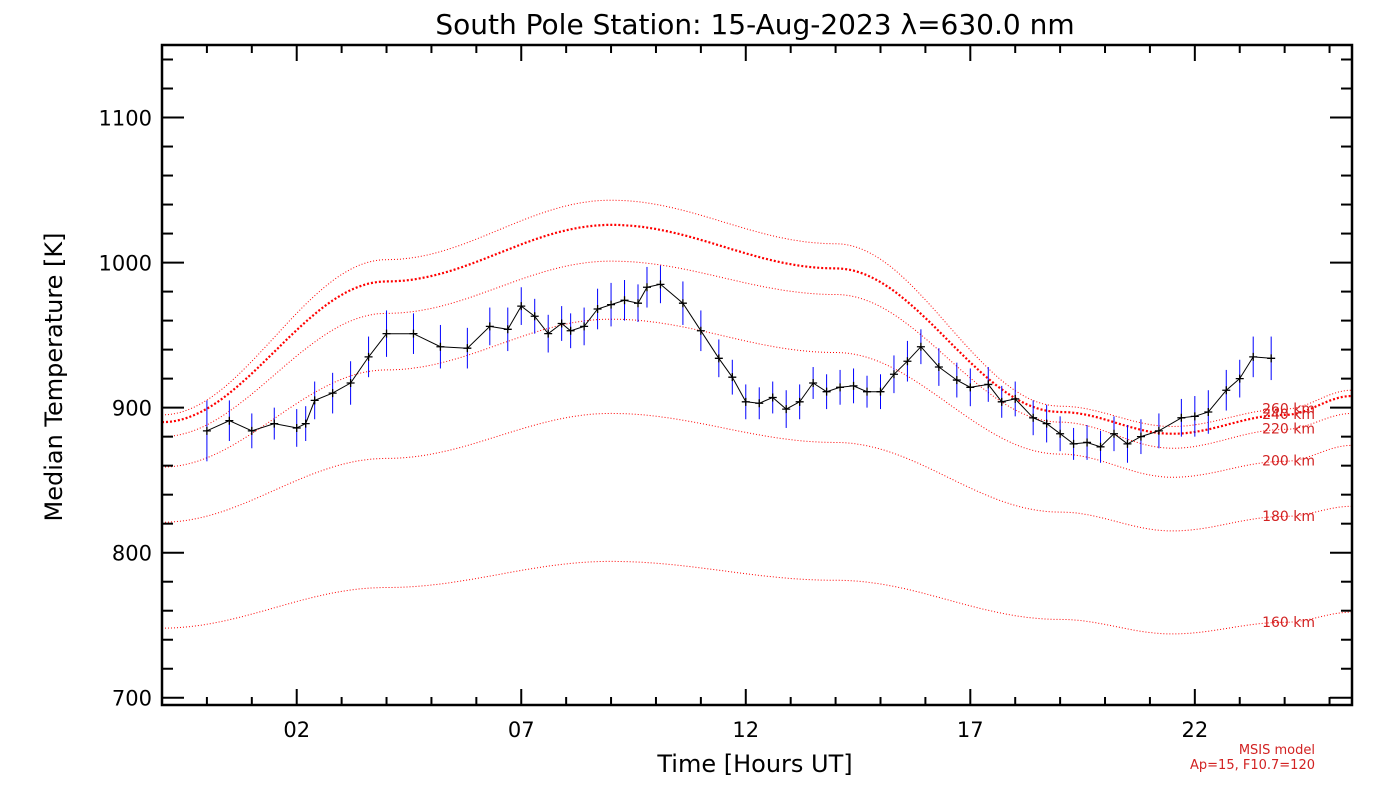 The width and height of the screenshot is (1400, 800). I want to click on x-tick-label: 22, so click(1194, 730).